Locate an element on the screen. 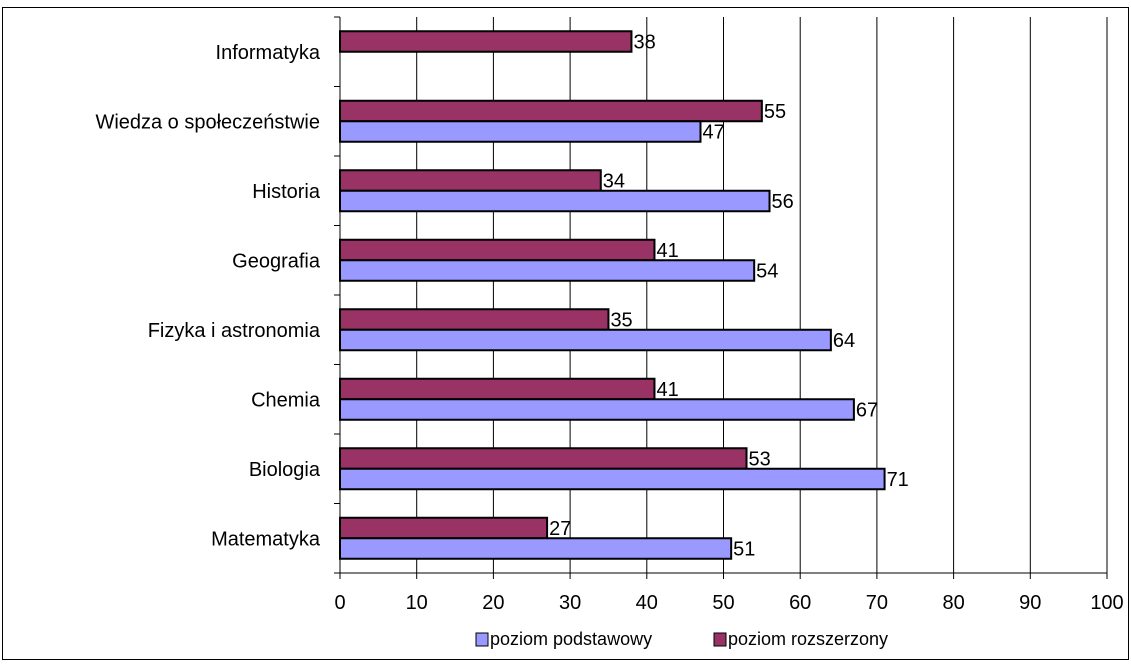 This screenshot has height=667, width=1131. x-tick-label-10: 10 is located at coordinates (417, 603).